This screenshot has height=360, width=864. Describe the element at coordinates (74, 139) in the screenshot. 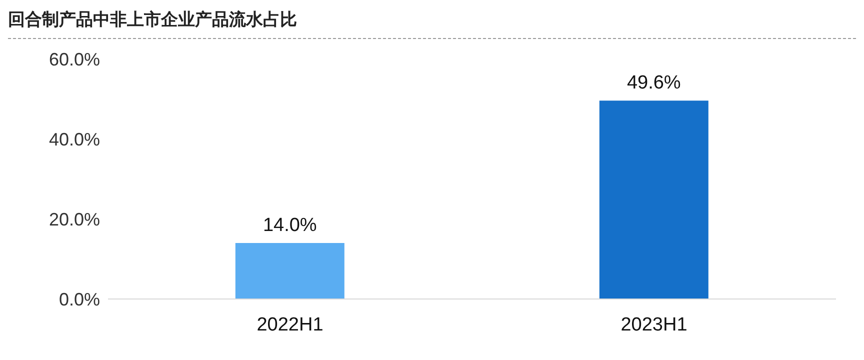

I see `y-tick-label: 40.0%` at that location.